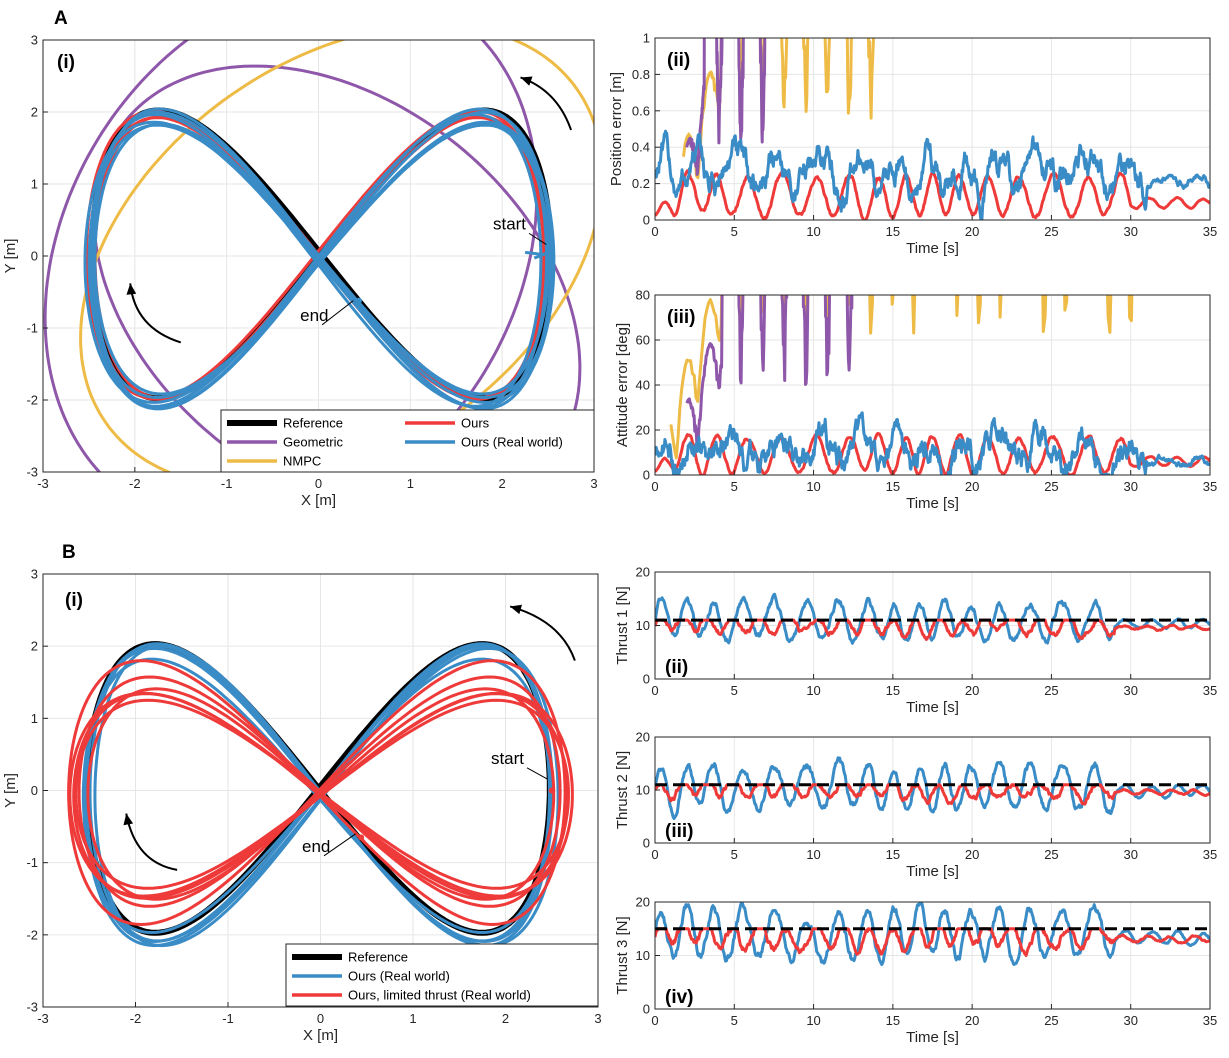  What do you see at coordinates (643, 385) in the screenshot?
I see `y-tick-label: 40` at bounding box center [643, 385].